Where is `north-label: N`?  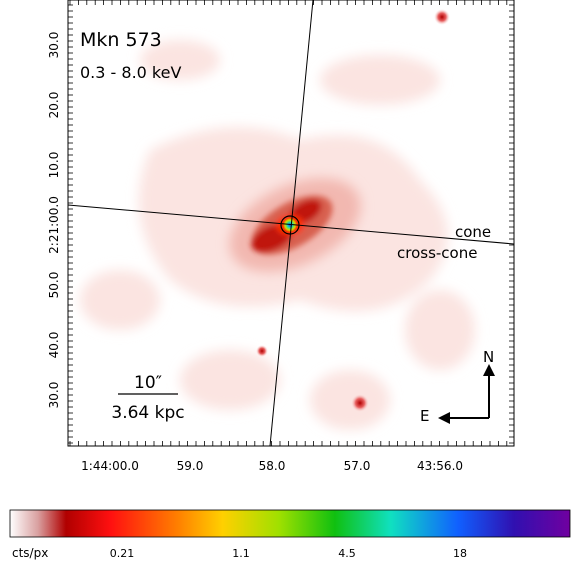 north-label: N is located at coordinates (488, 357).